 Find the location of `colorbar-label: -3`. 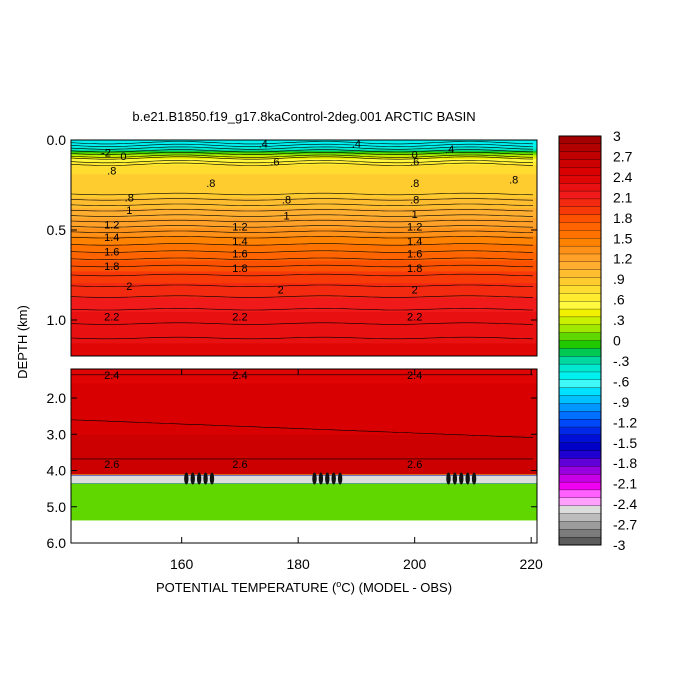

colorbar-label: -3 is located at coordinates (619, 545).